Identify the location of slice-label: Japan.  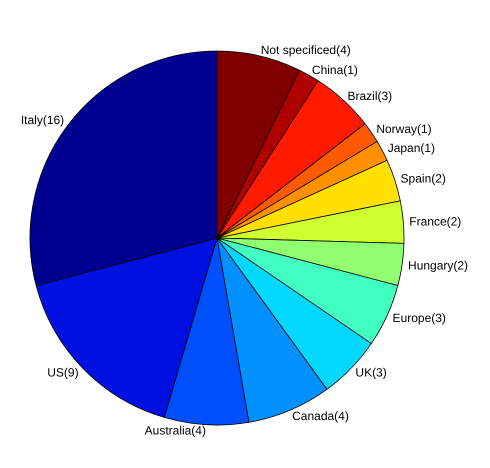
(404, 147).